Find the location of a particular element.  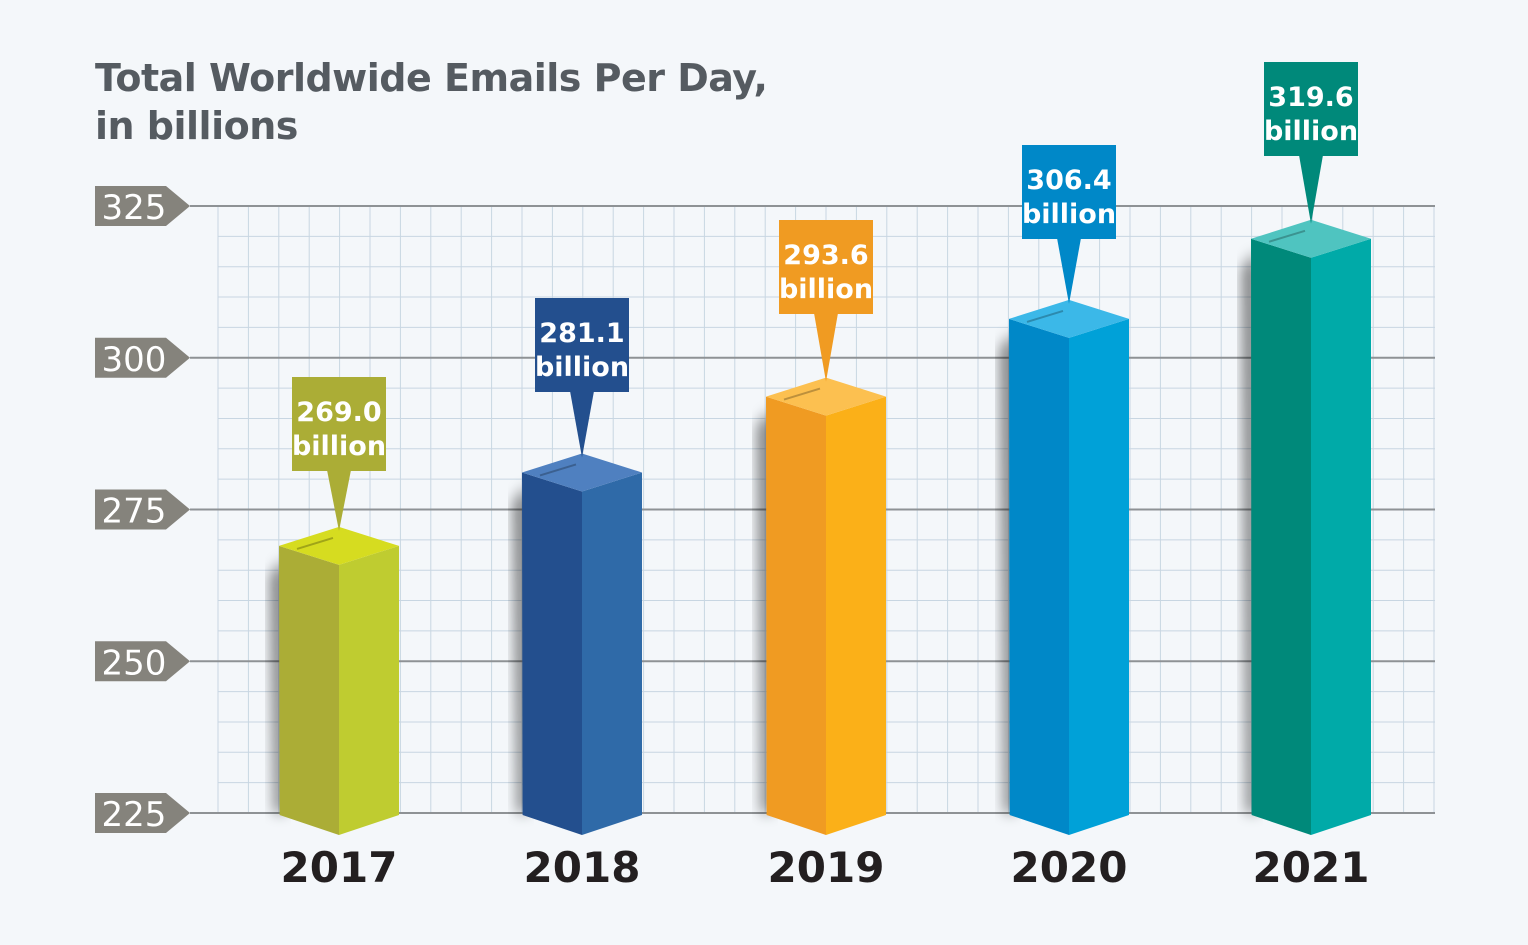

bar-2019 is located at coordinates (822, 606).